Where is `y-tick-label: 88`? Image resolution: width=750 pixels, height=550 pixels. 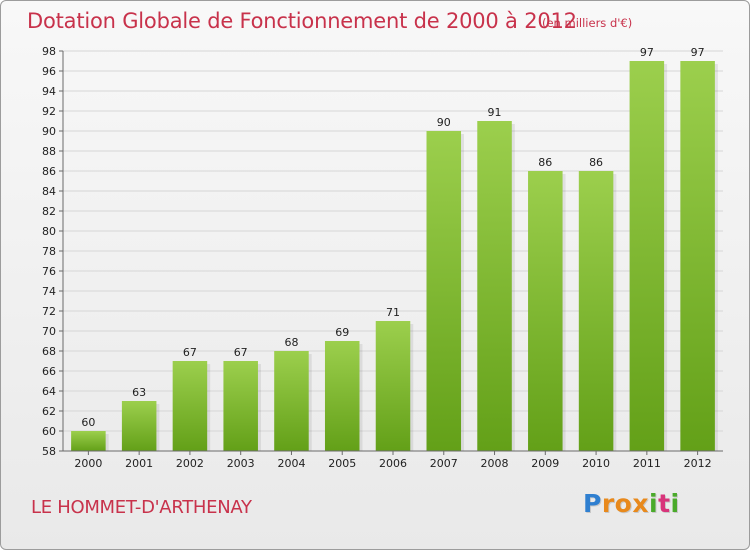
y-tick-label: 88 is located at coordinates (49, 151).